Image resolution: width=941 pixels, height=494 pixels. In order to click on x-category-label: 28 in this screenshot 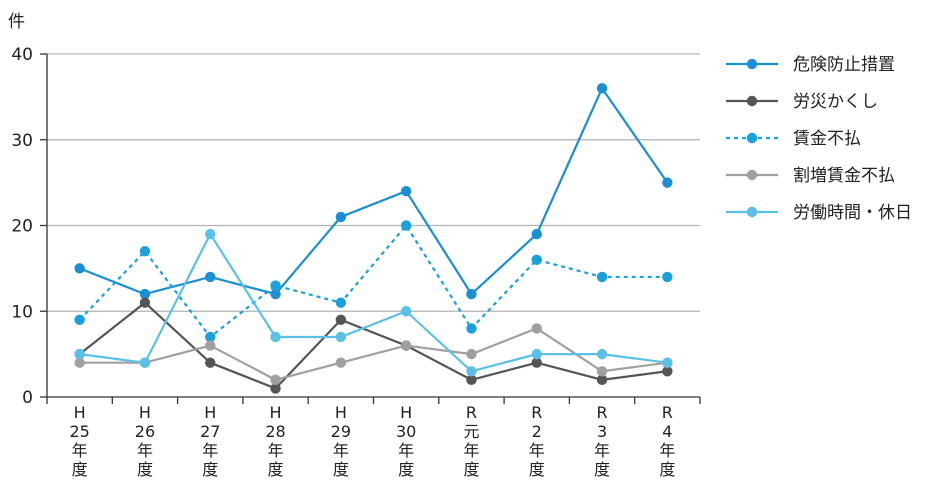, I will do `click(275, 431)`.